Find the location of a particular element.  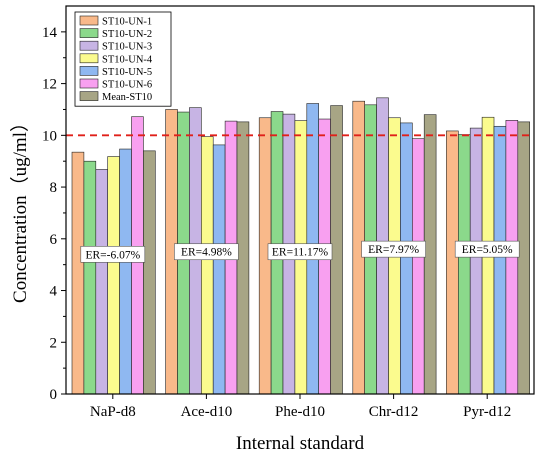

bar-mean-st10-chr-d12 is located at coordinates (430, 254).